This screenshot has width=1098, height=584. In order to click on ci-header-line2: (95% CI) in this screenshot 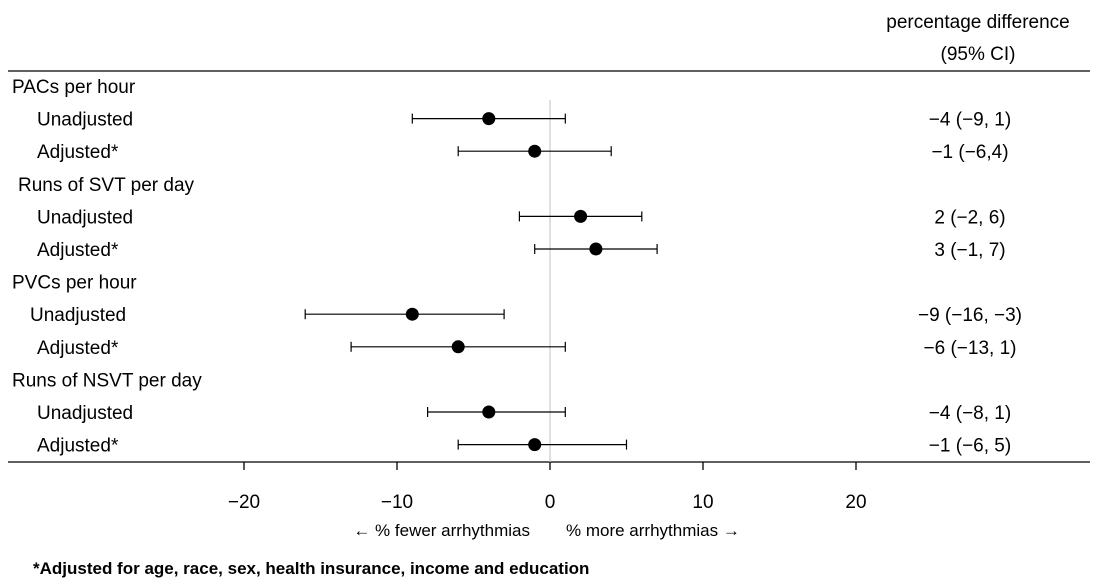, I will do `click(978, 54)`.